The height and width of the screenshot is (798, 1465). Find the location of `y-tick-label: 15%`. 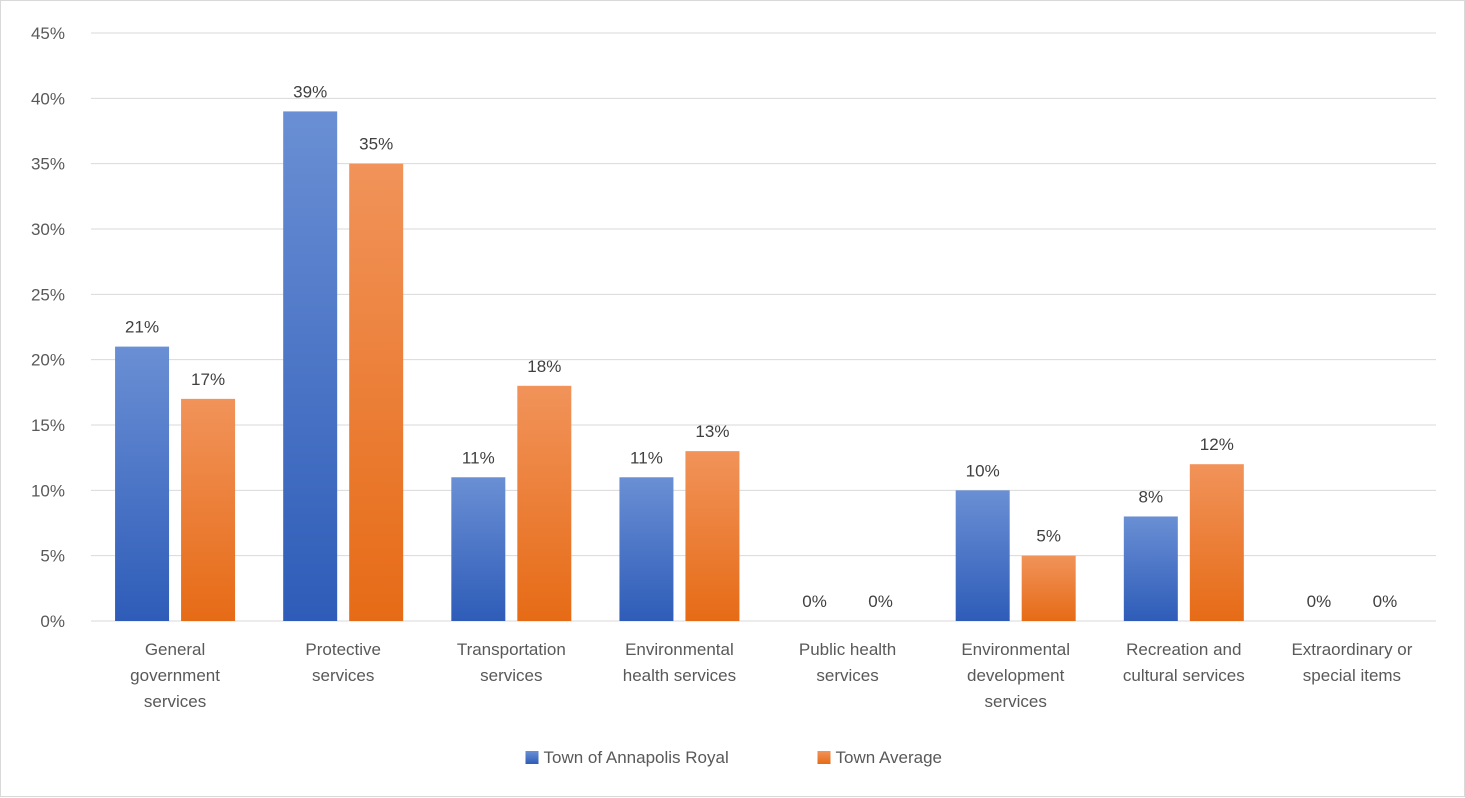

y-tick-label: 15% is located at coordinates (48, 425).